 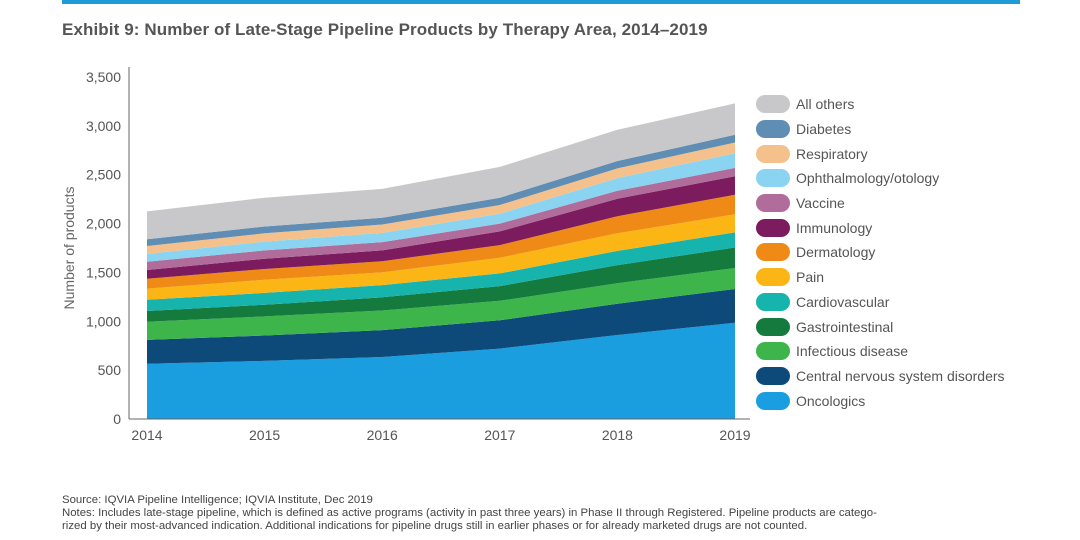 What do you see at coordinates (103, 224) in the screenshot?
I see `y-tick-label: 2,000` at bounding box center [103, 224].